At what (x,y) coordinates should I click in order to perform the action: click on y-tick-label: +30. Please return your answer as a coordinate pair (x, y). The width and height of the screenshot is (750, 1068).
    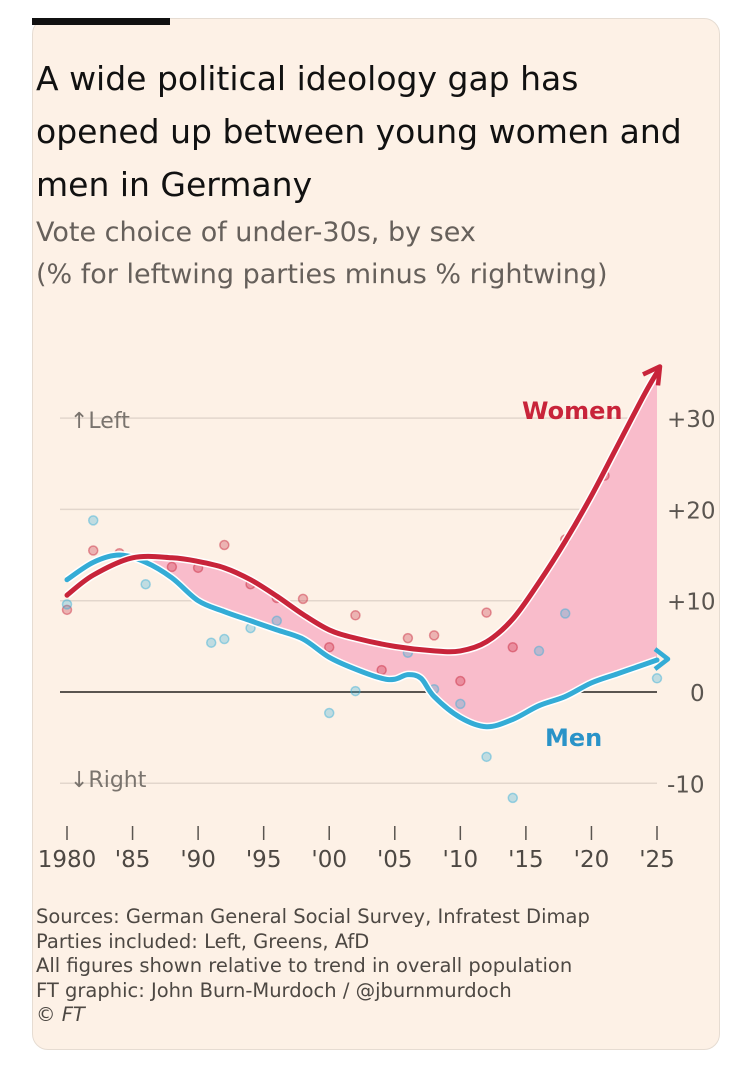
    Looking at the image, I should click on (691, 420).